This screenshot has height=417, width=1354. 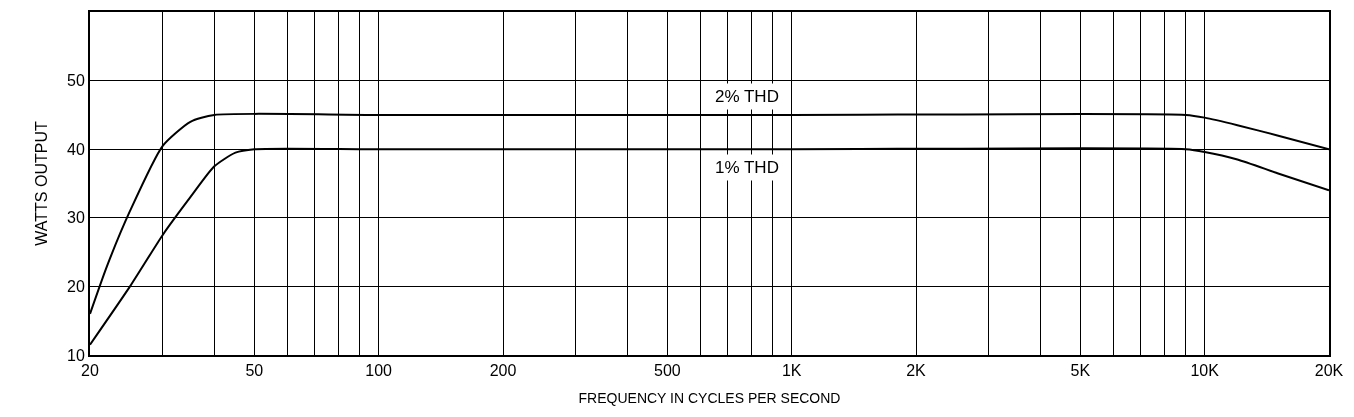 What do you see at coordinates (76, 81) in the screenshot?
I see `y-tick-label: 50` at bounding box center [76, 81].